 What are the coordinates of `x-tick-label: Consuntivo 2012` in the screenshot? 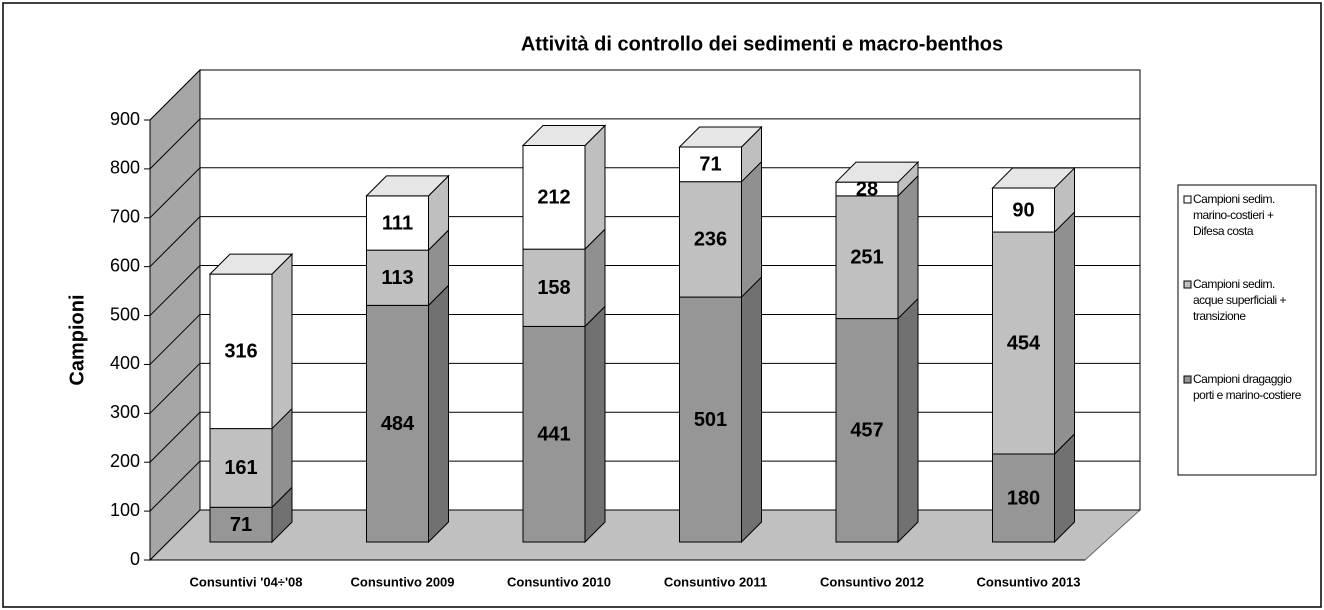 It's located at (872, 581).